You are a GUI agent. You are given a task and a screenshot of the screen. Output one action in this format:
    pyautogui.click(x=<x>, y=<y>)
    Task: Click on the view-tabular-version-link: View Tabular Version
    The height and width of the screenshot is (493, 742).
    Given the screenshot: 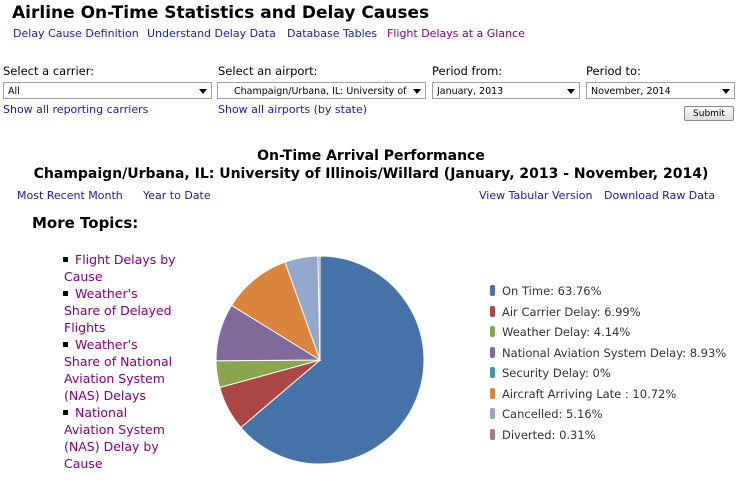 What is the action you would take?
    pyautogui.click(x=536, y=195)
    